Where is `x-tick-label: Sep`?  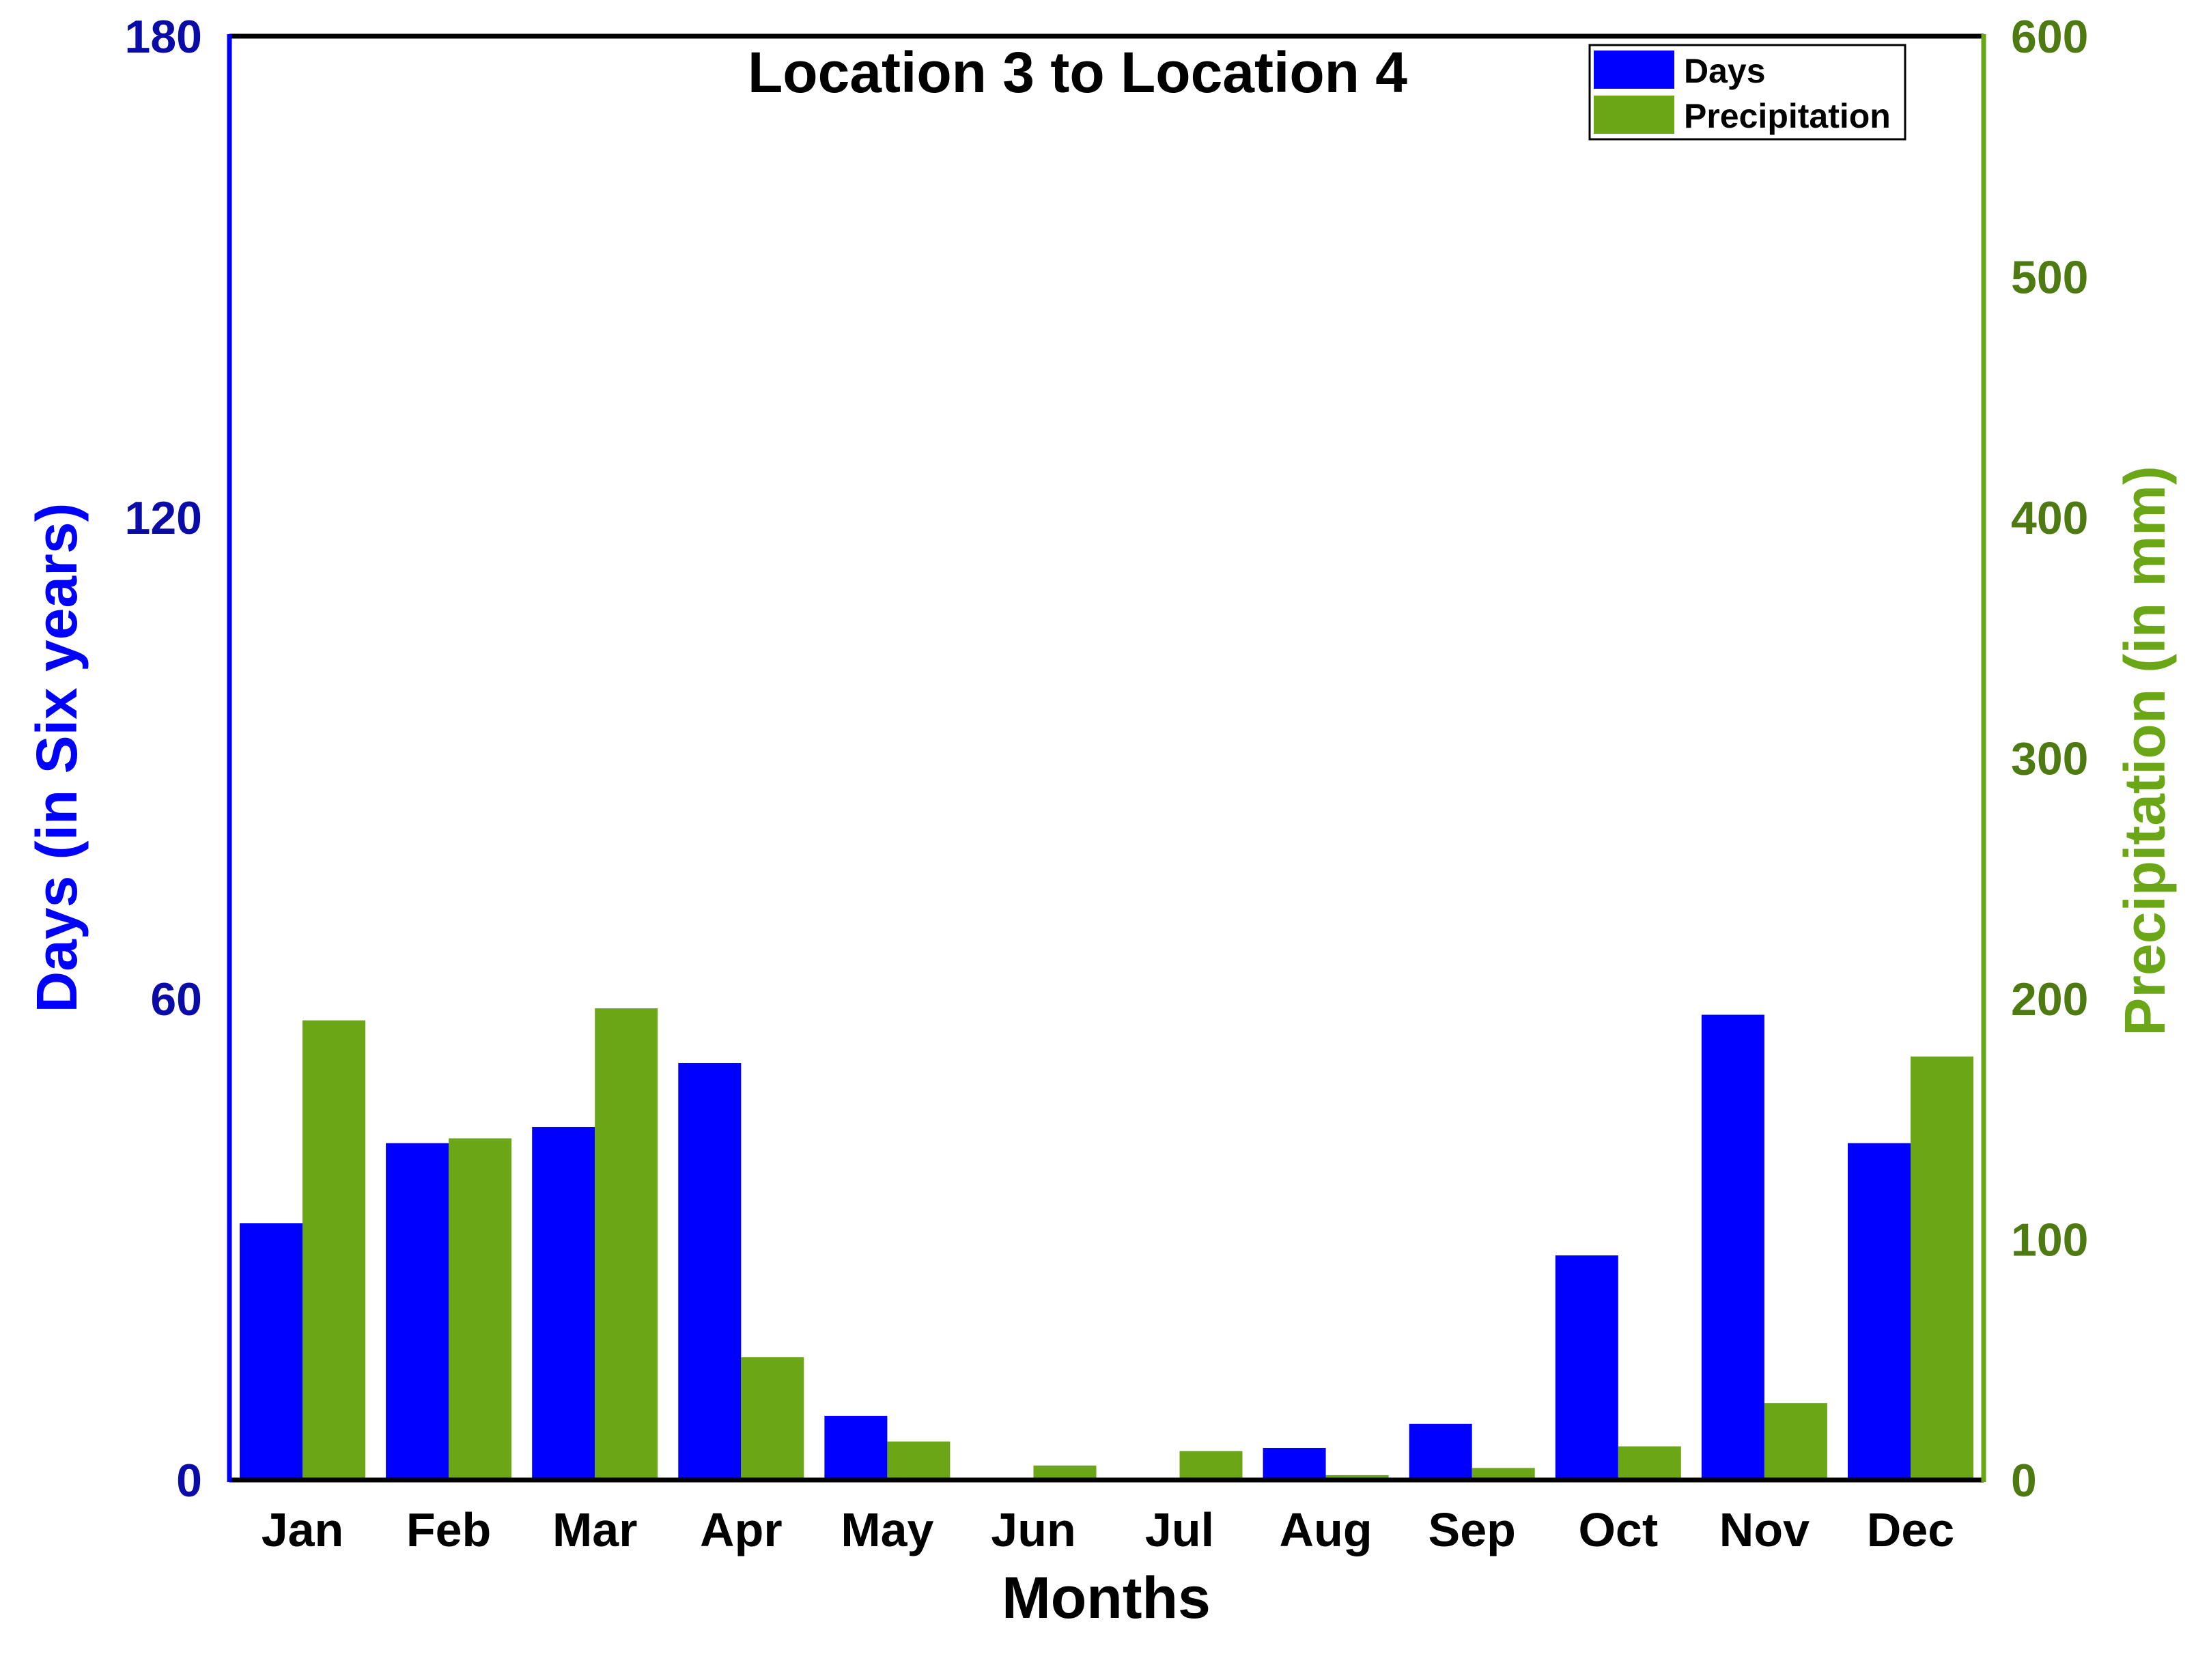
x-tick-label: Sep is located at coordinates (1472, 1529).